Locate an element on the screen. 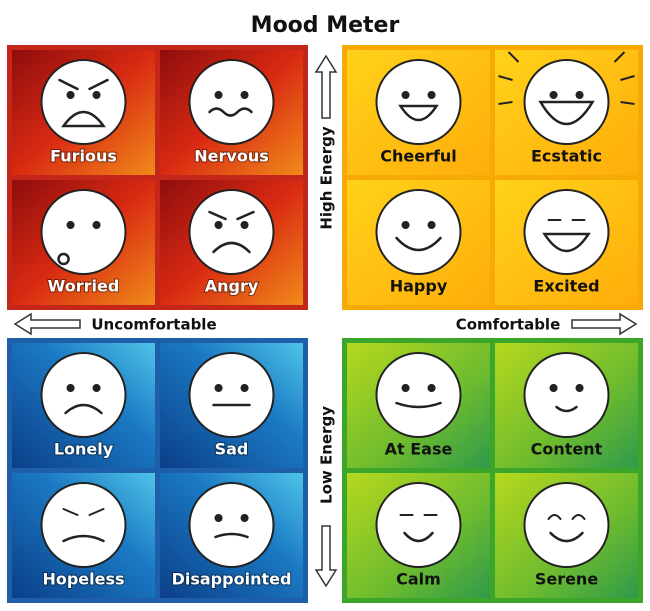 The height and width of the screenshot is (611, 650). mood-label: At Ease is located at coordinates (419, 449).